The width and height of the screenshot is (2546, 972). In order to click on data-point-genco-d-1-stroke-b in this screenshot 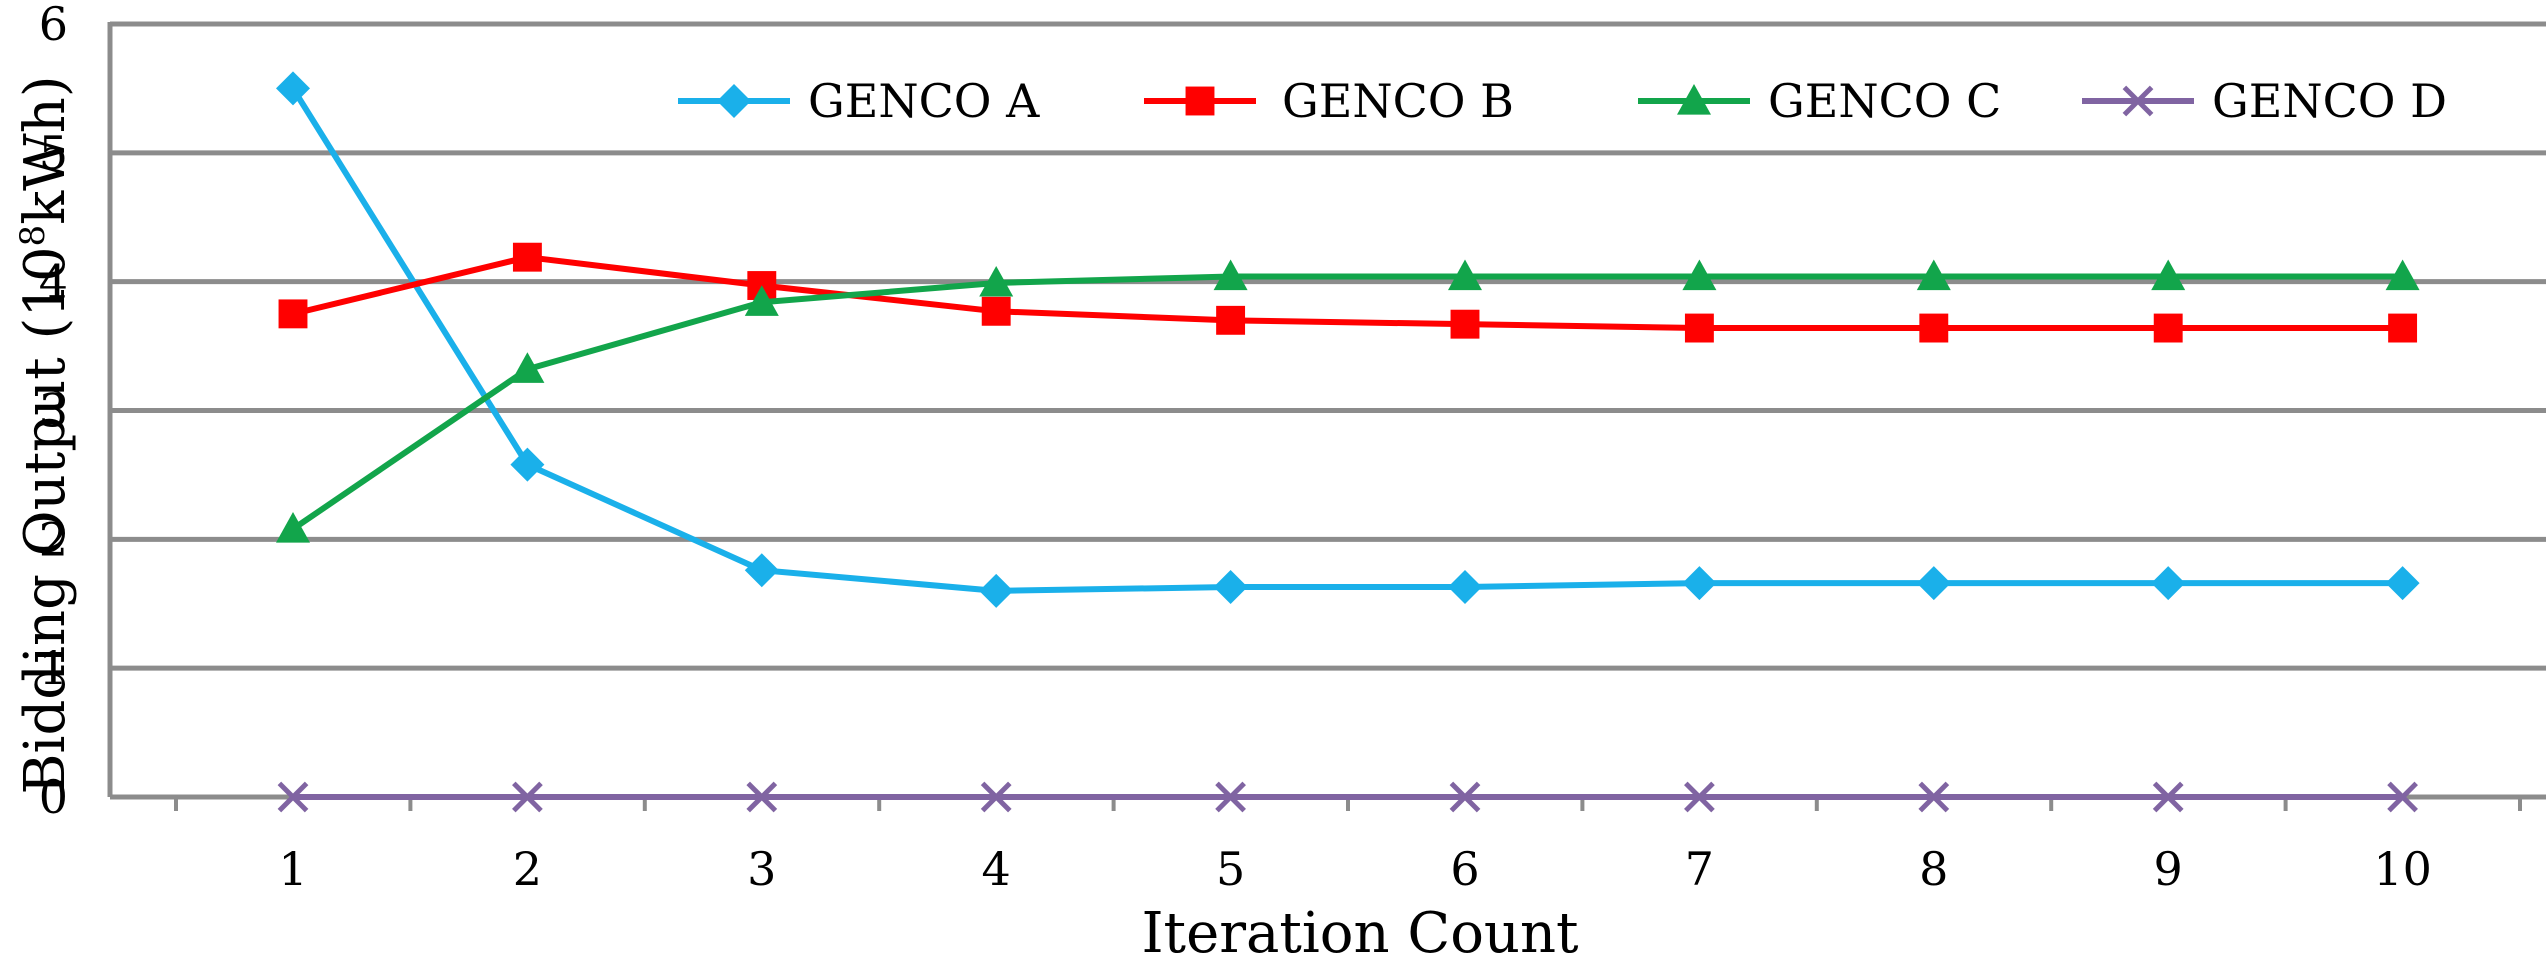, I will do `click(293, 797)`.